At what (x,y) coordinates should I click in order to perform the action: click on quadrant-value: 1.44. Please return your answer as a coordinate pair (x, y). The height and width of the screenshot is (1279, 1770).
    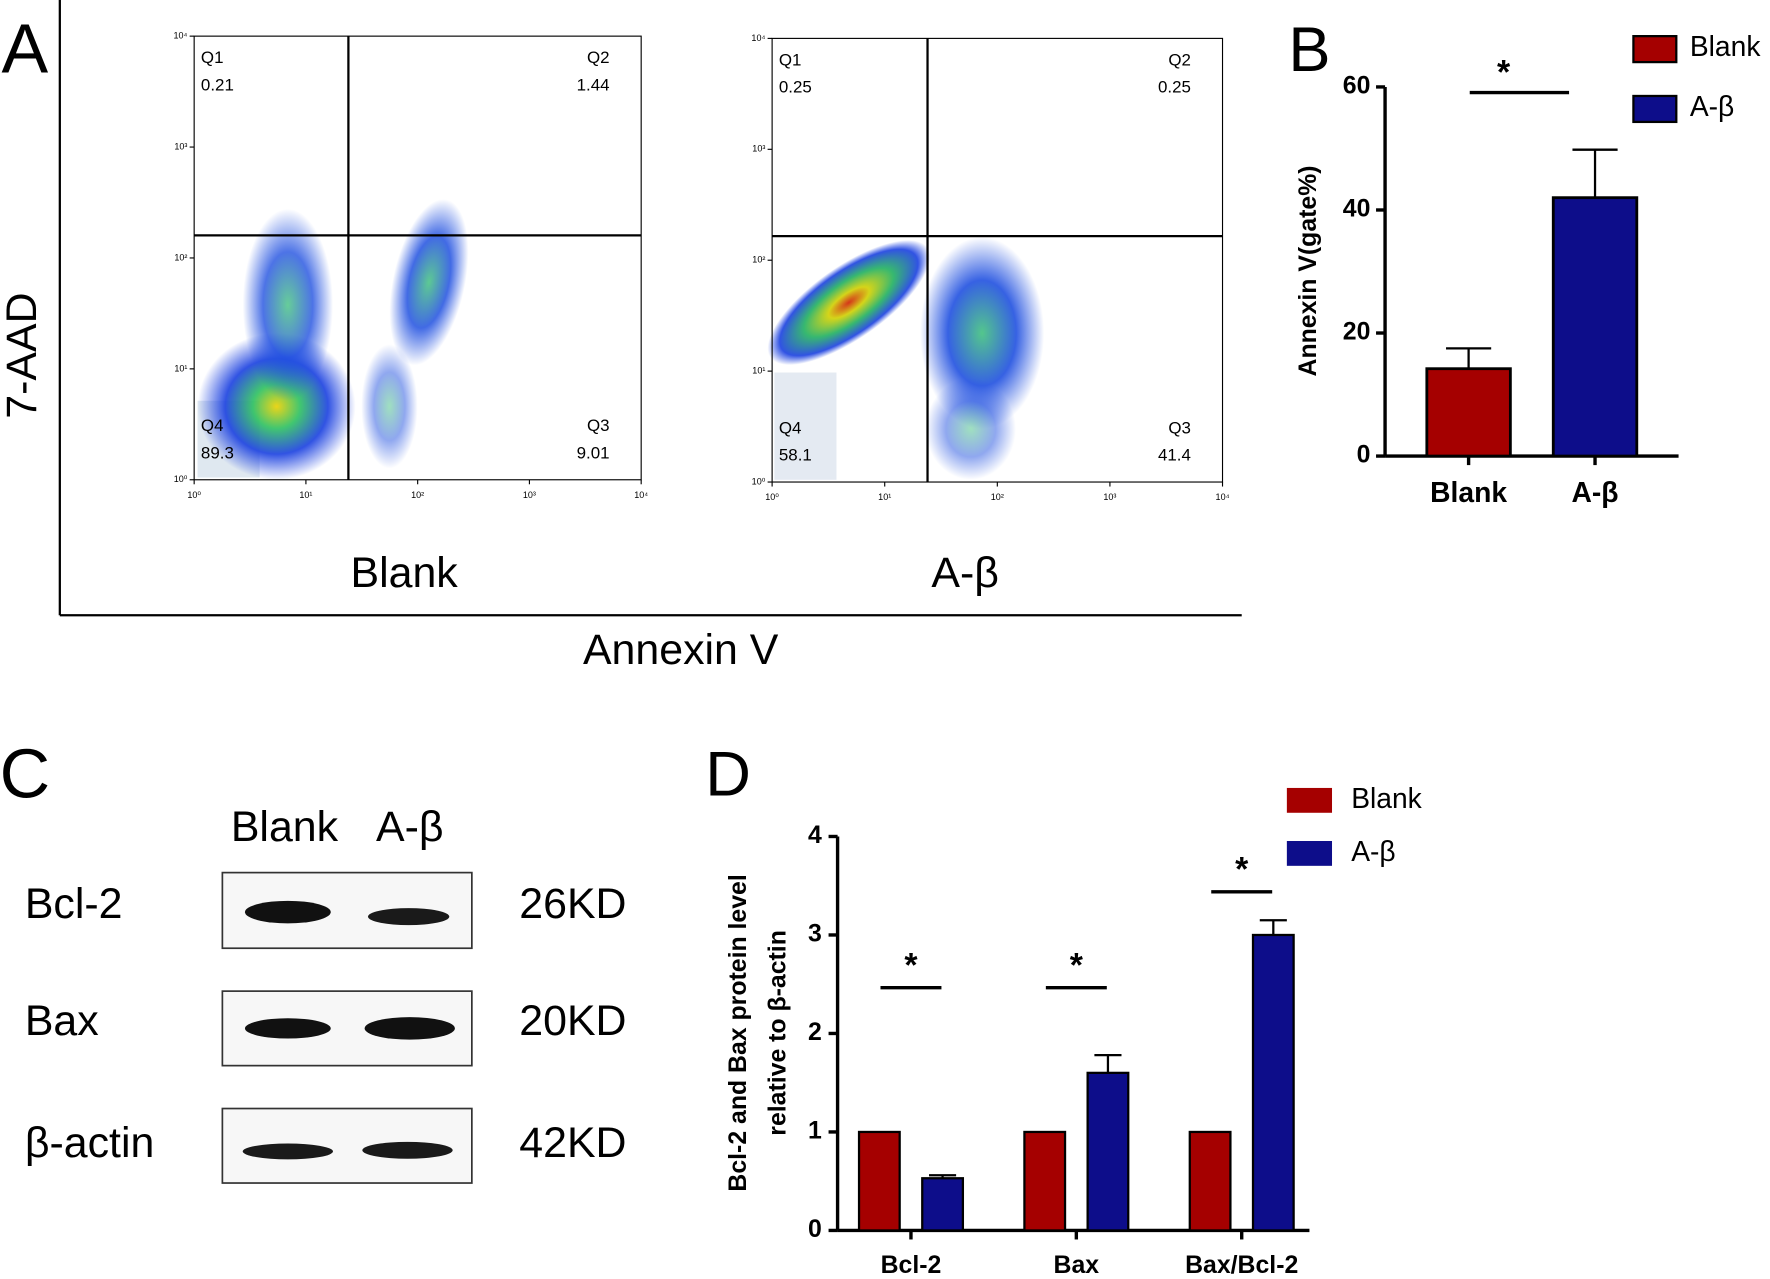
    Looking at the image, I should click on (593, 84).